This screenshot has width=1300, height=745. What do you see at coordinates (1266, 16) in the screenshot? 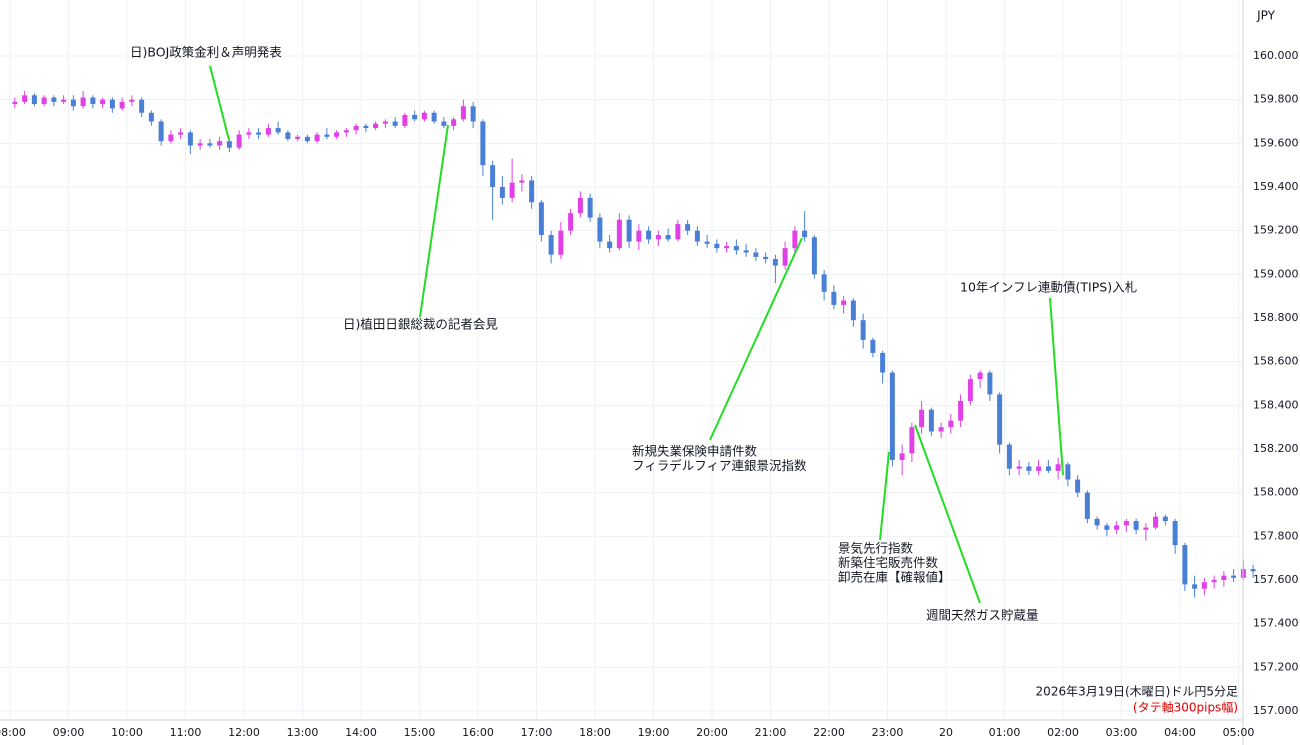
I see `currency-label: JPY` at bounding box center [1266, 16].